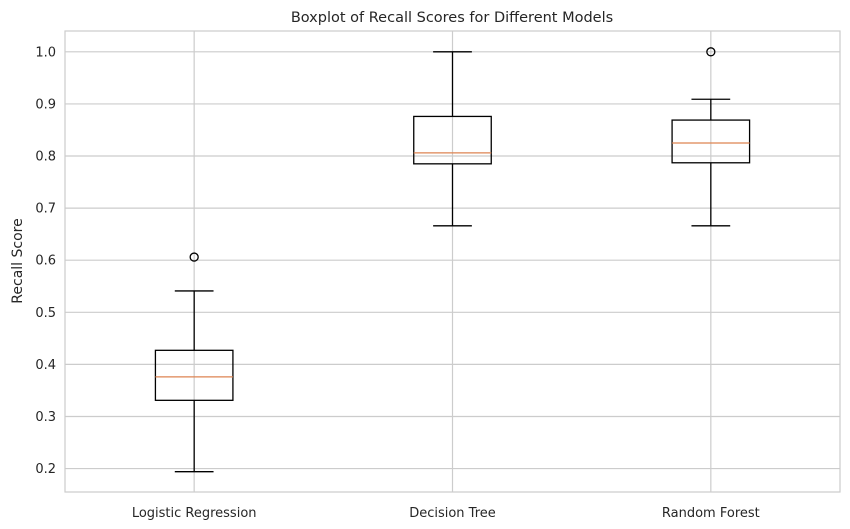  I want to click on y-tick-label: 1.0, so click(45, 52).